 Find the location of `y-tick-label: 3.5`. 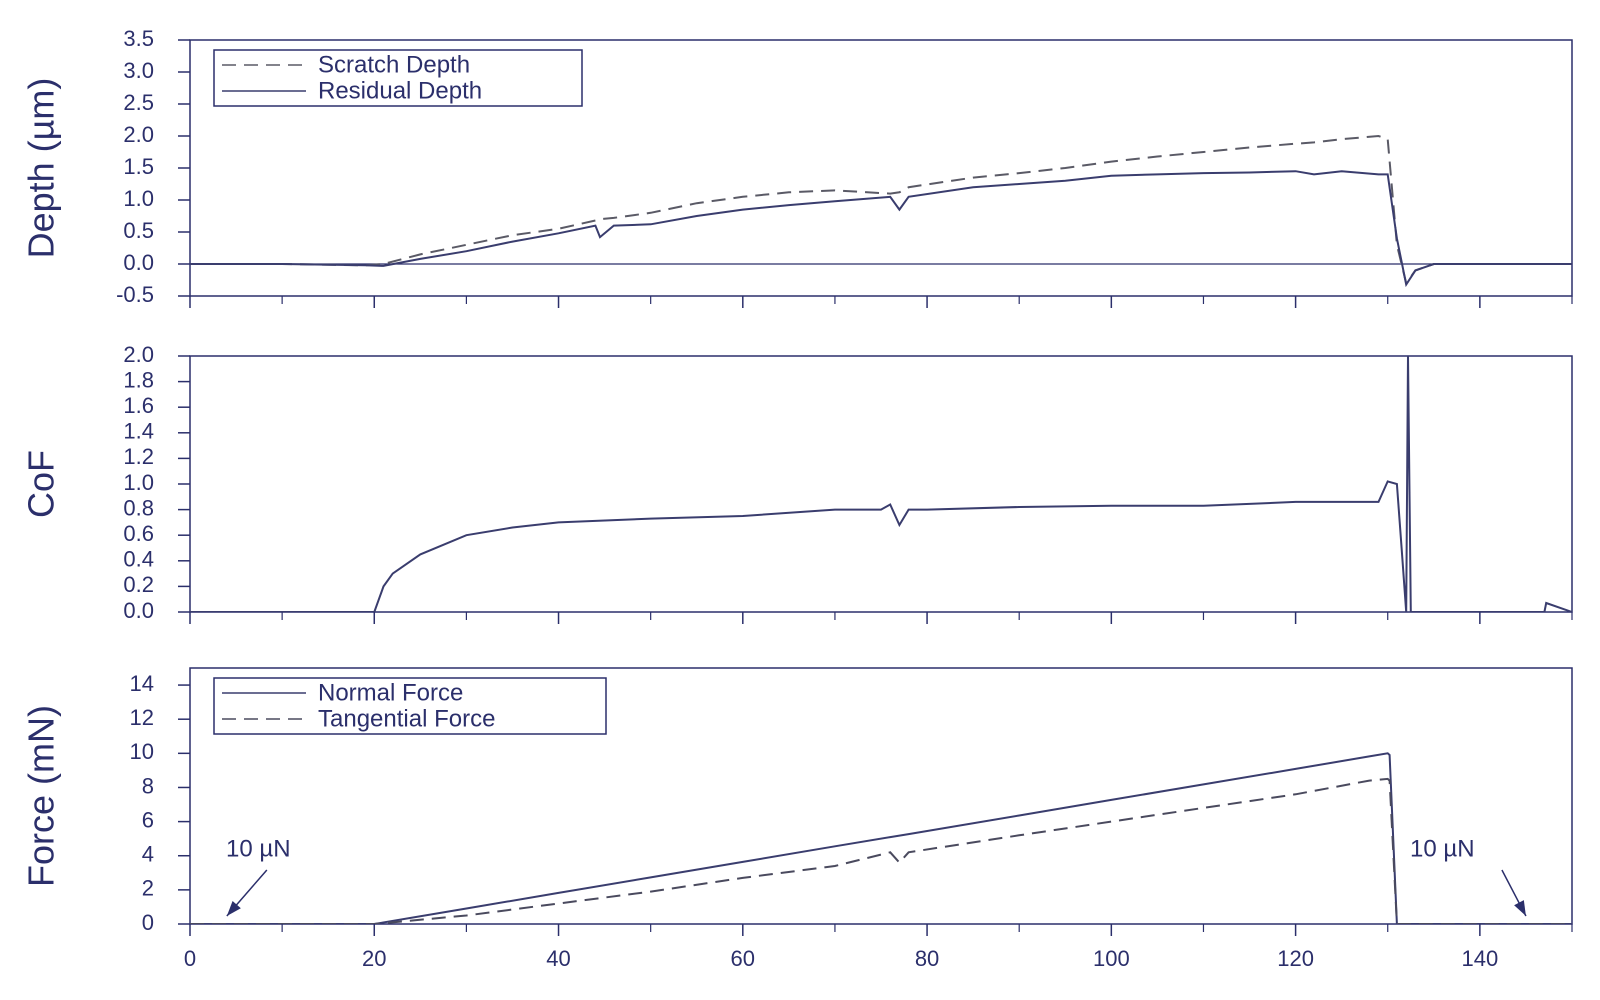

y-tick-label: 3.5 is located at coordinates (138, 38).